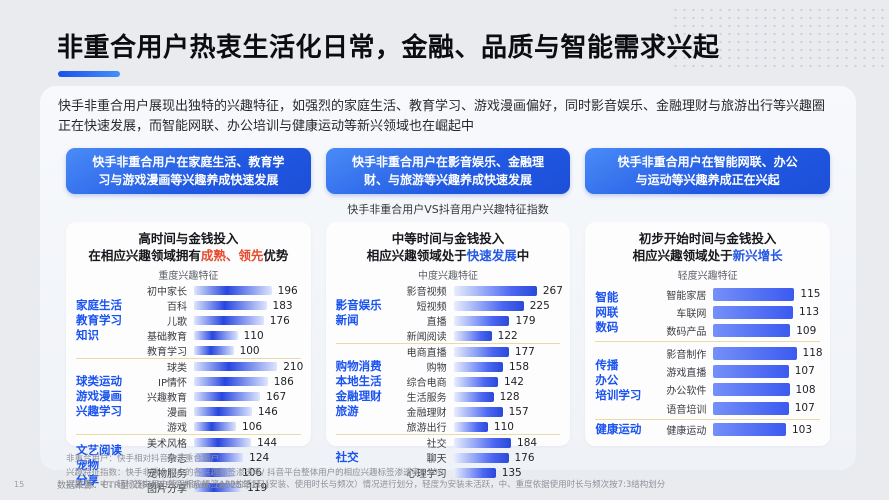 The height and width of the screenshot is (500, 889). Describe the element at coordinates (431, 308) in the screenshot. I see `bar-label: 短视频` at that location.